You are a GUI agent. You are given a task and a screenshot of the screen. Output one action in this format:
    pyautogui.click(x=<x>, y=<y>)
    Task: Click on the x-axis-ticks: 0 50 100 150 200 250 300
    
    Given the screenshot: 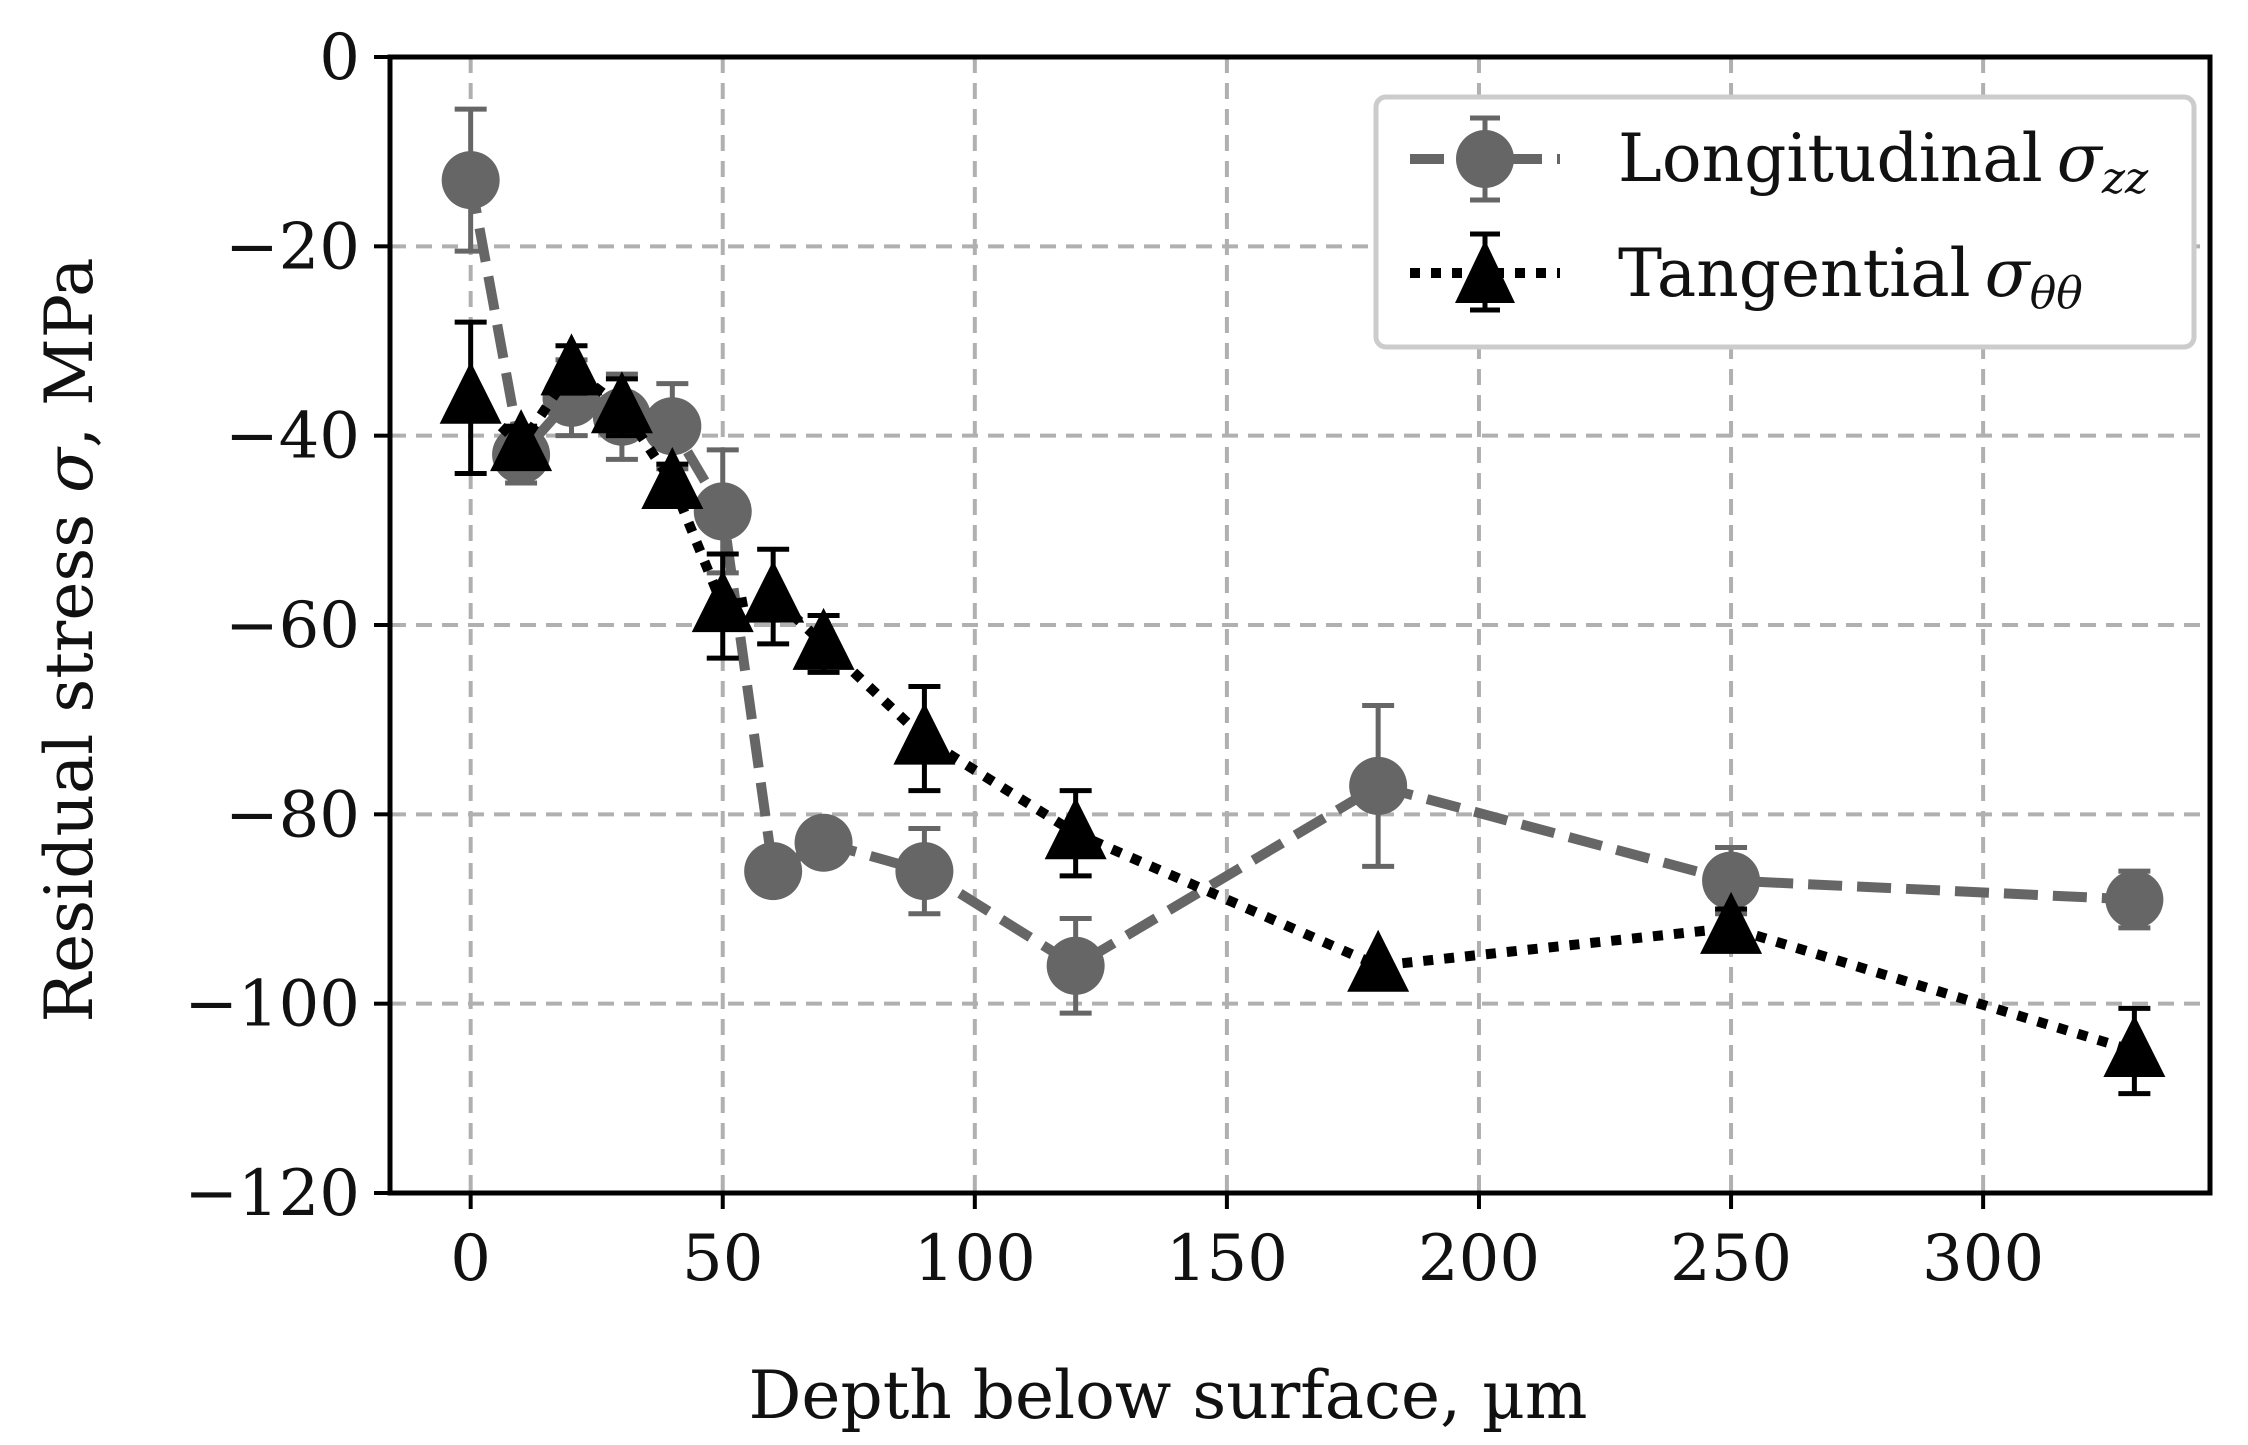 What is the action you would take?
    pyautogui.click(x=1247, y=1244)
    